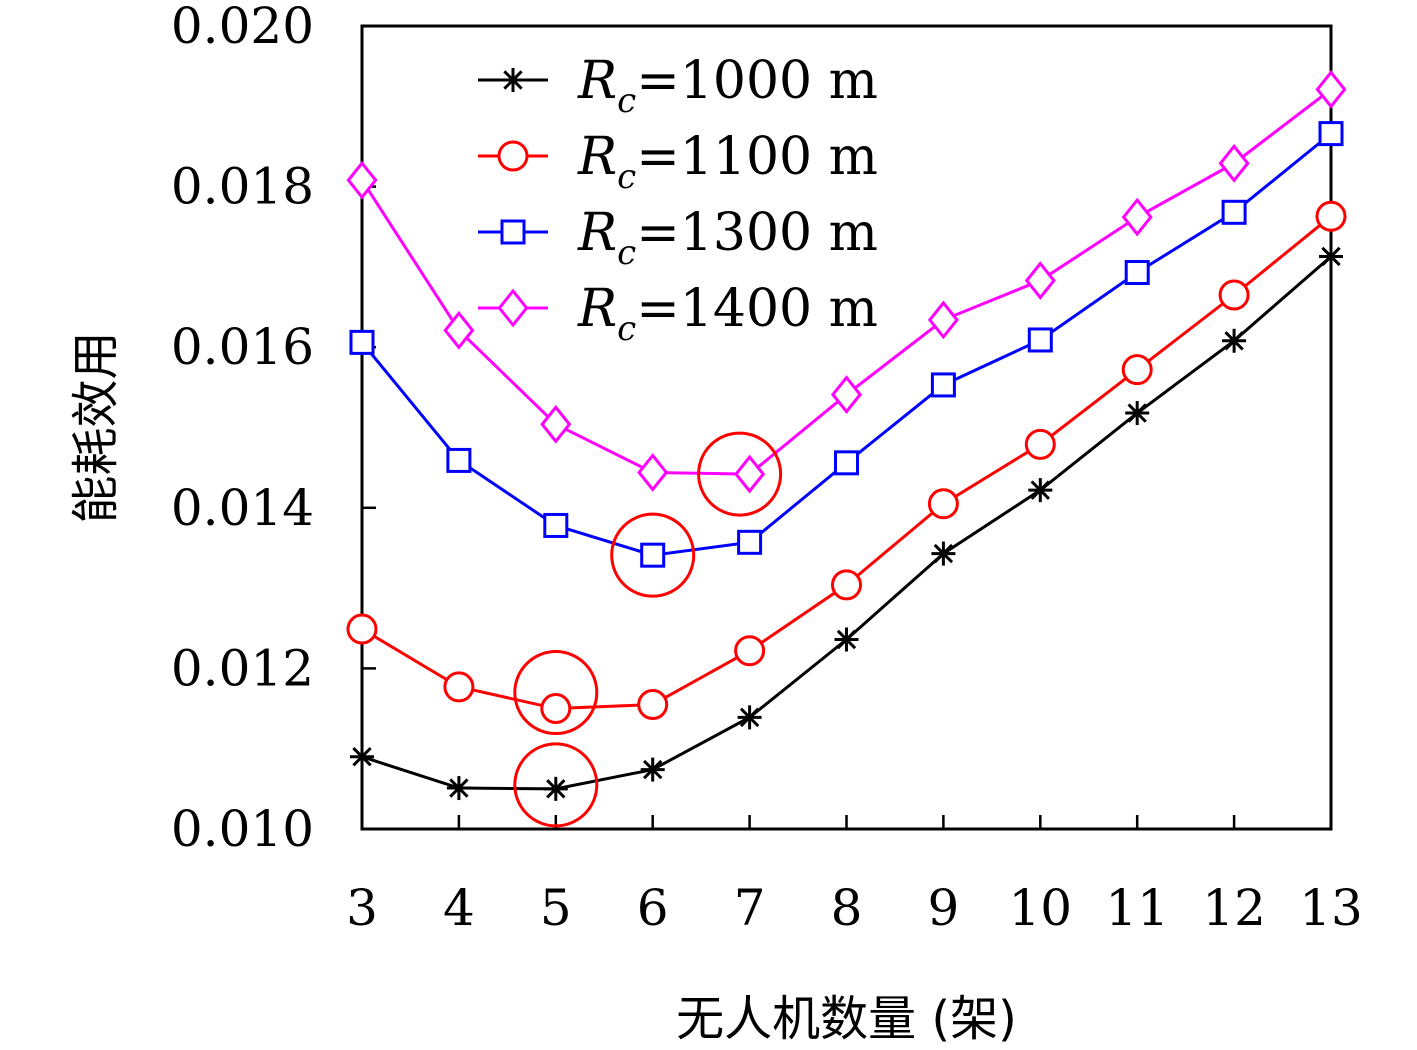 The width and height of the screenshot is (1417, 1050). I want to click on legend-label: Rc=1400 m, so click(727, 314).